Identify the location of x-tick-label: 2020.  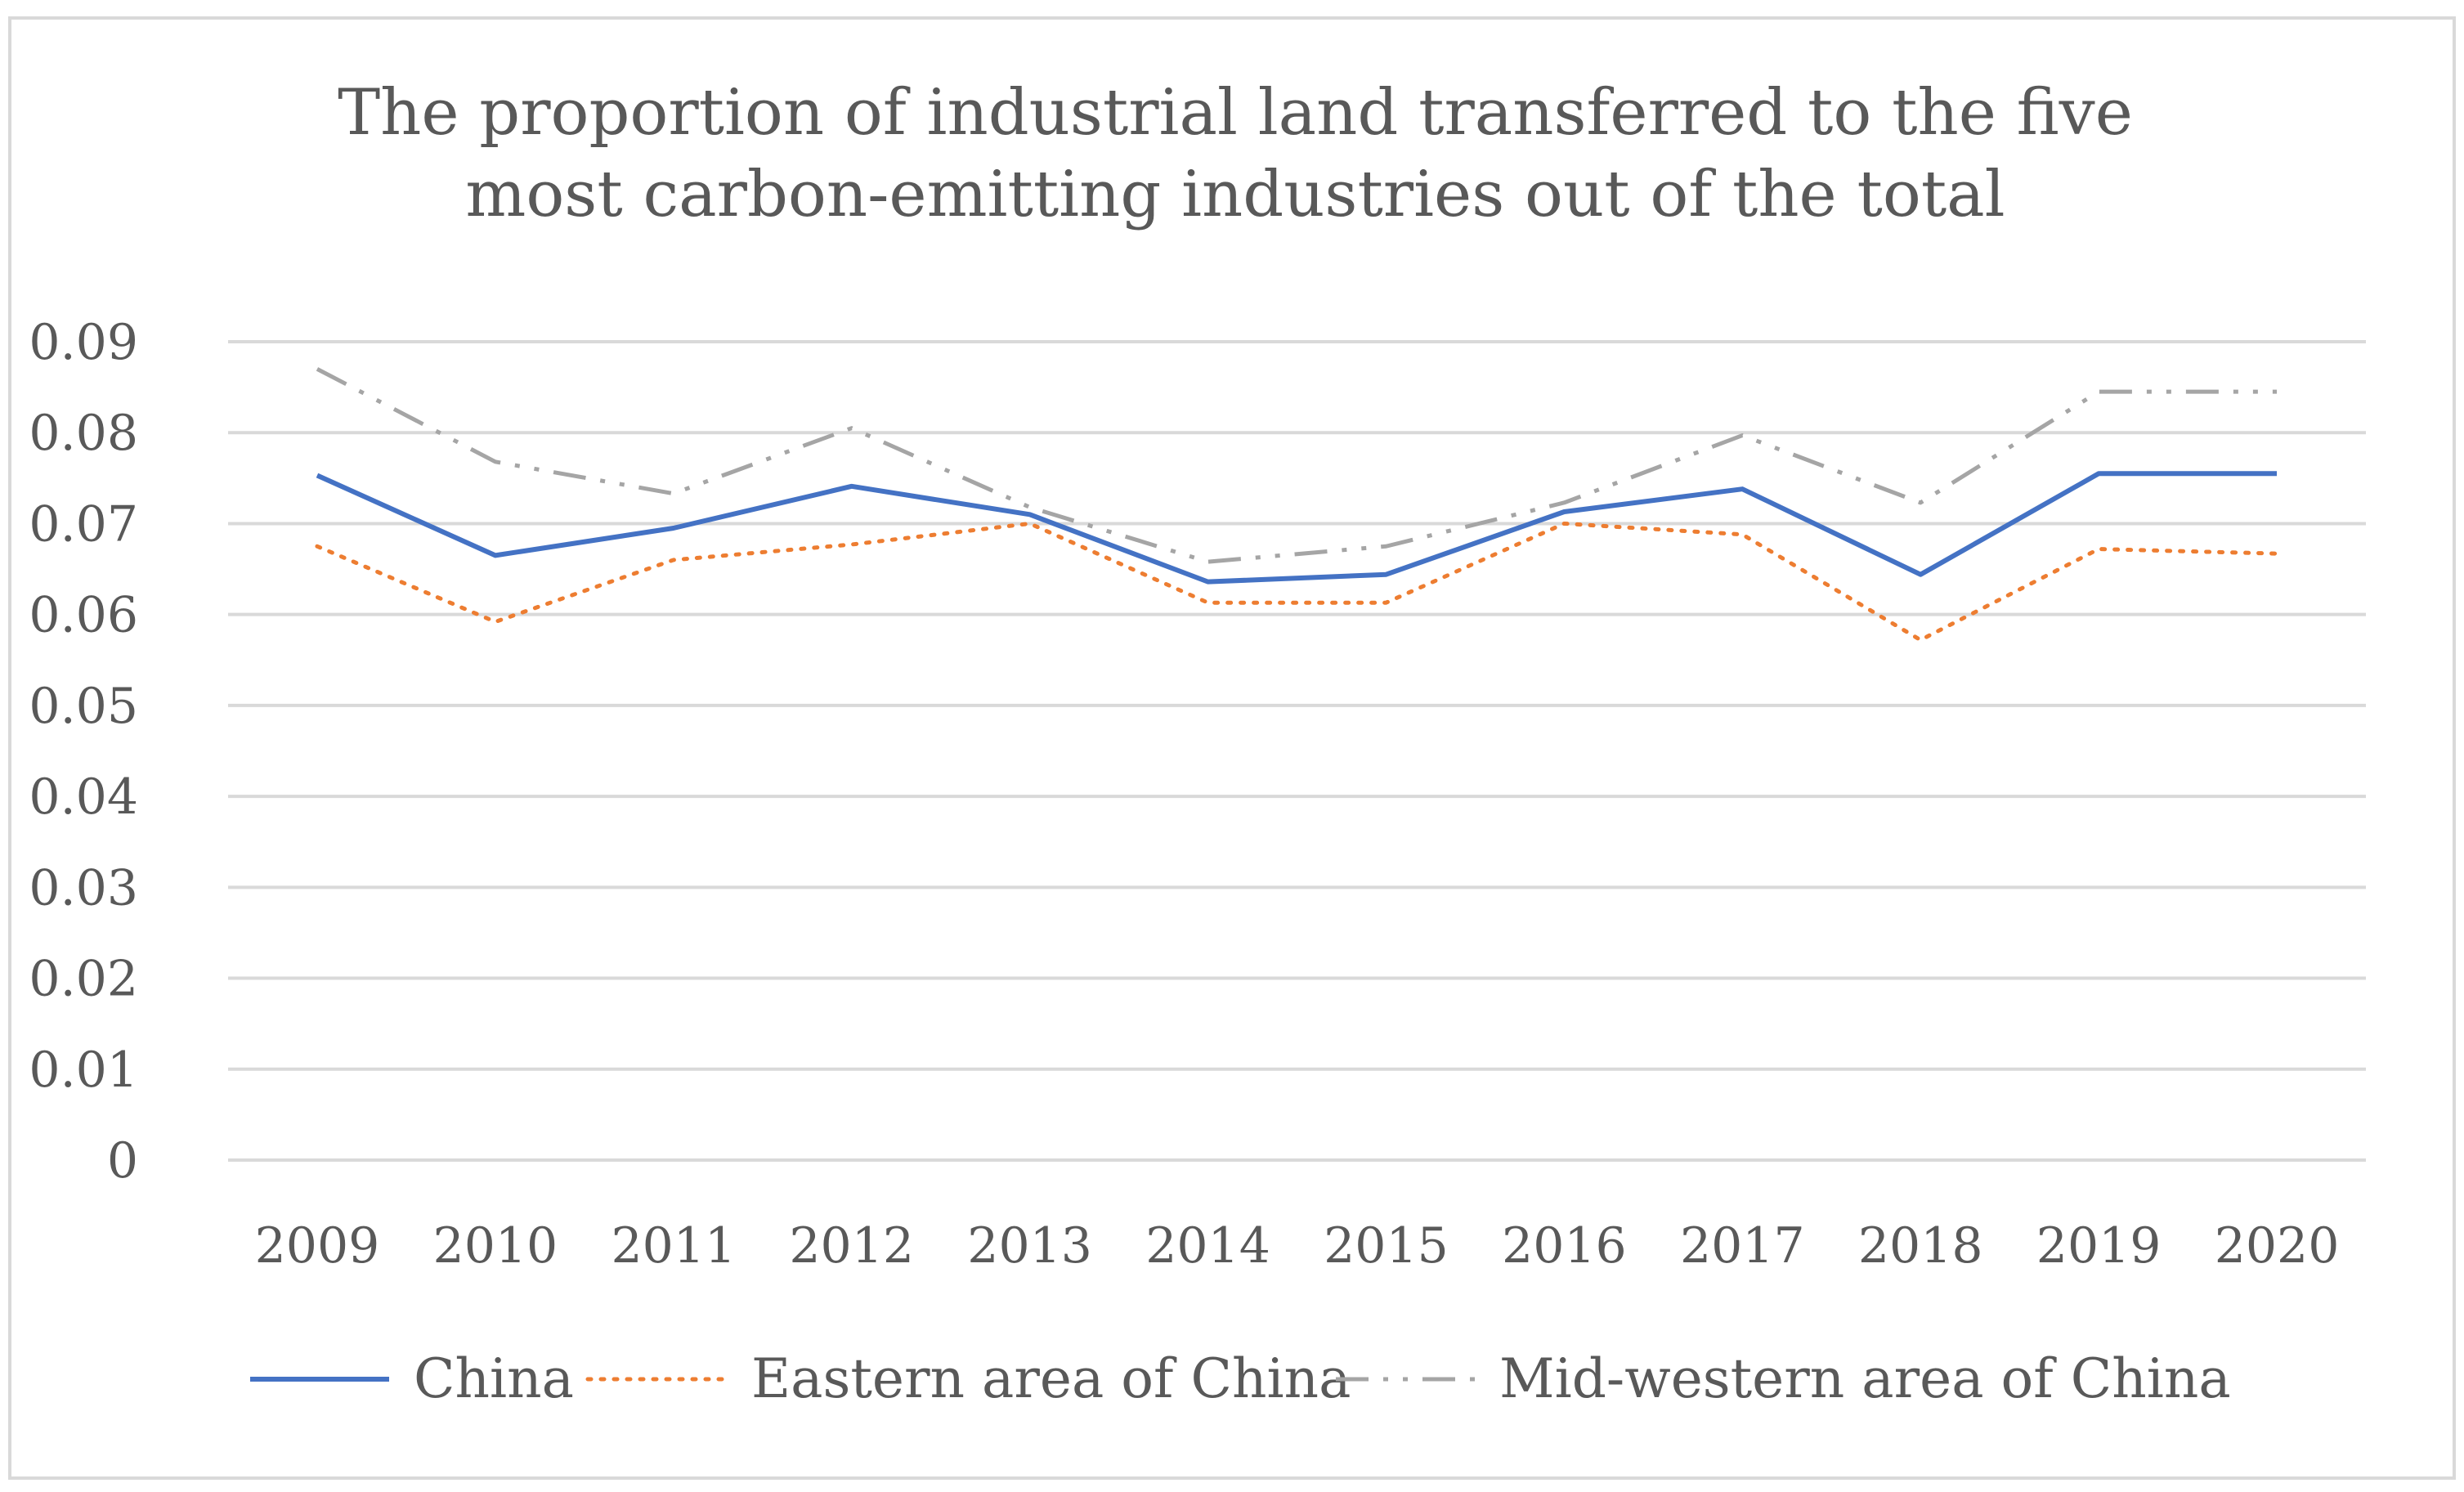
(2277, 1246).